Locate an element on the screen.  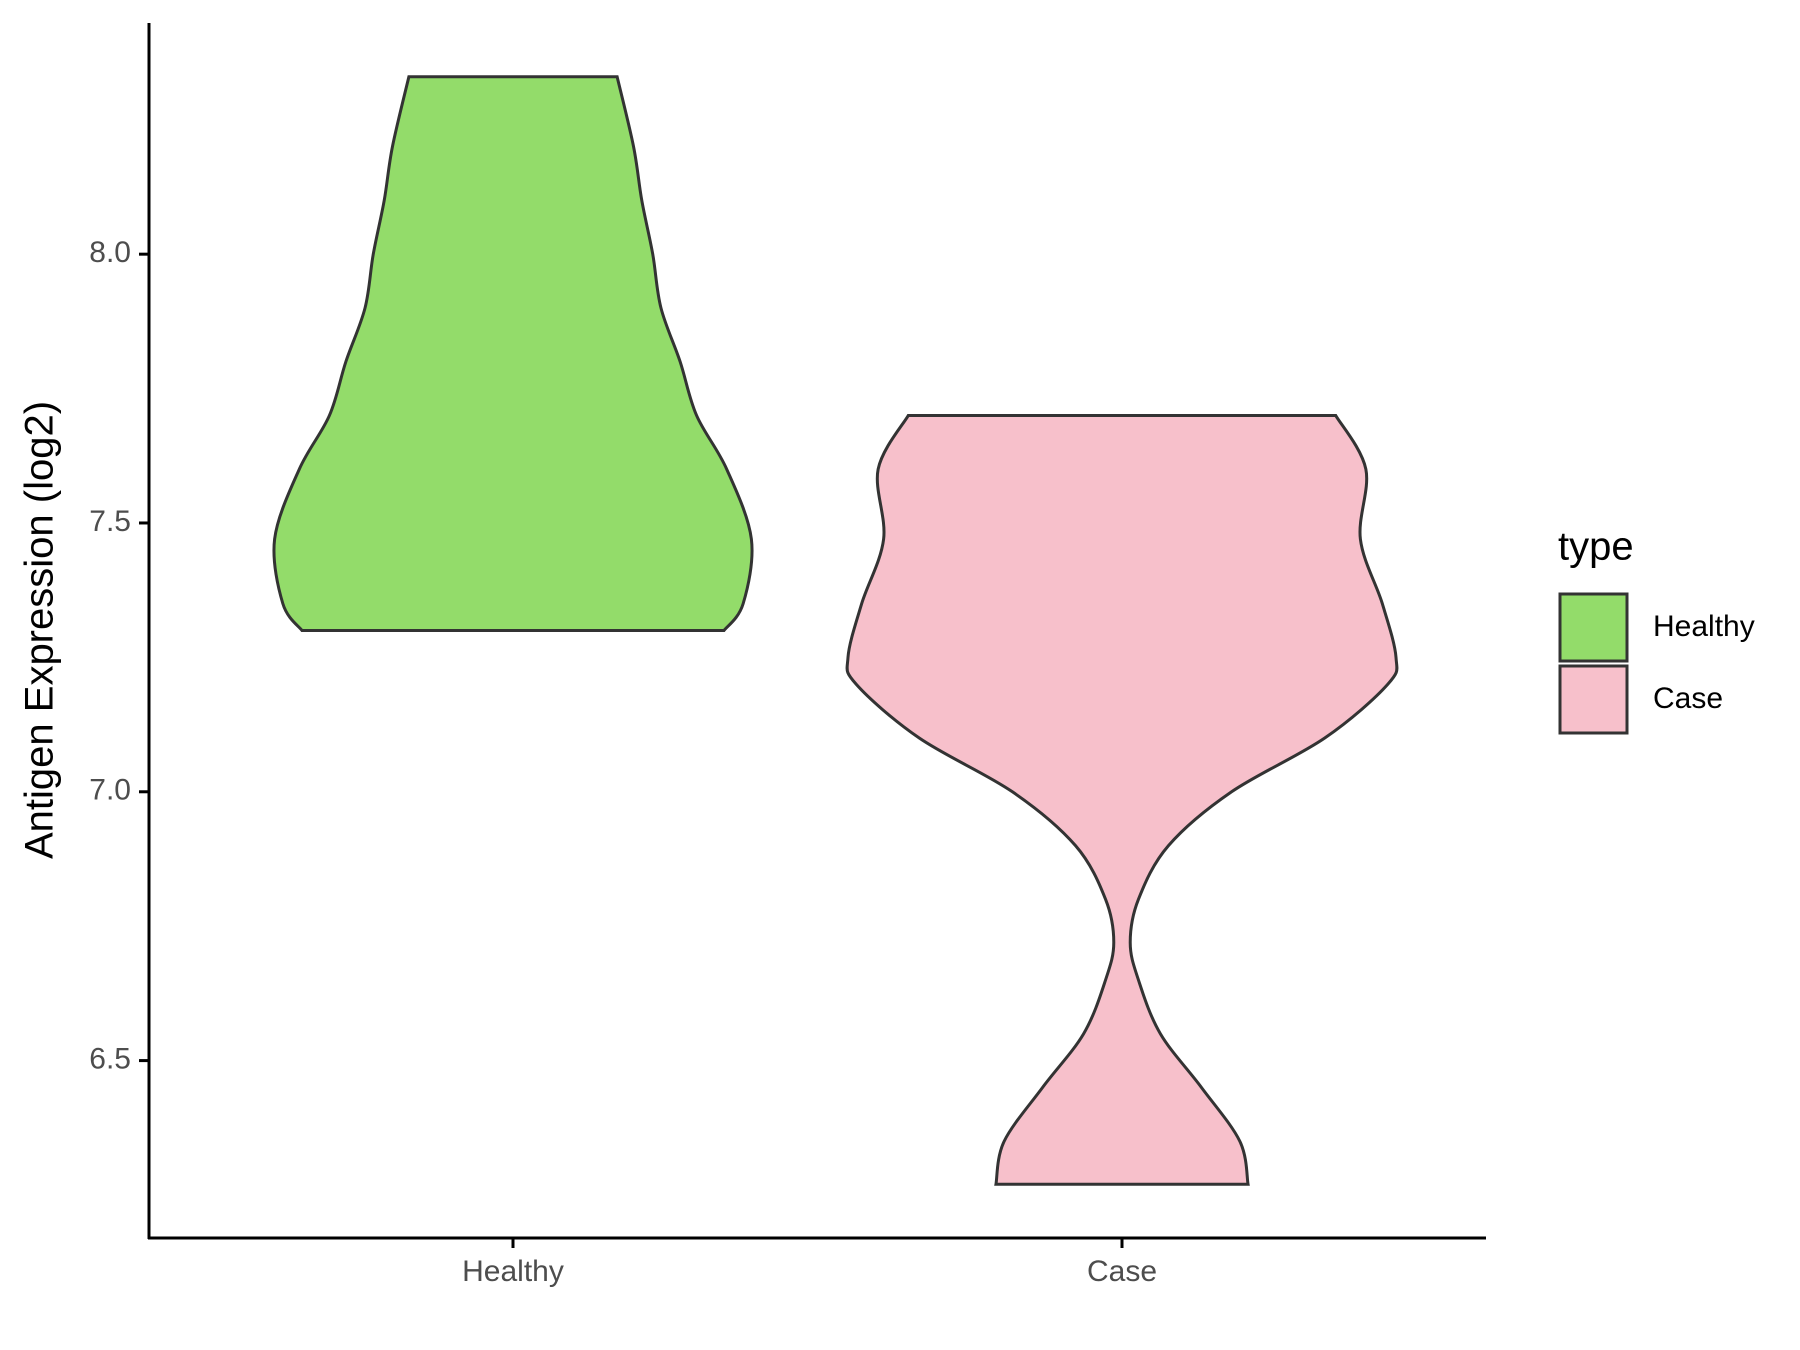
y-tick-label: 7.5 is located at coordinates (110, 521).